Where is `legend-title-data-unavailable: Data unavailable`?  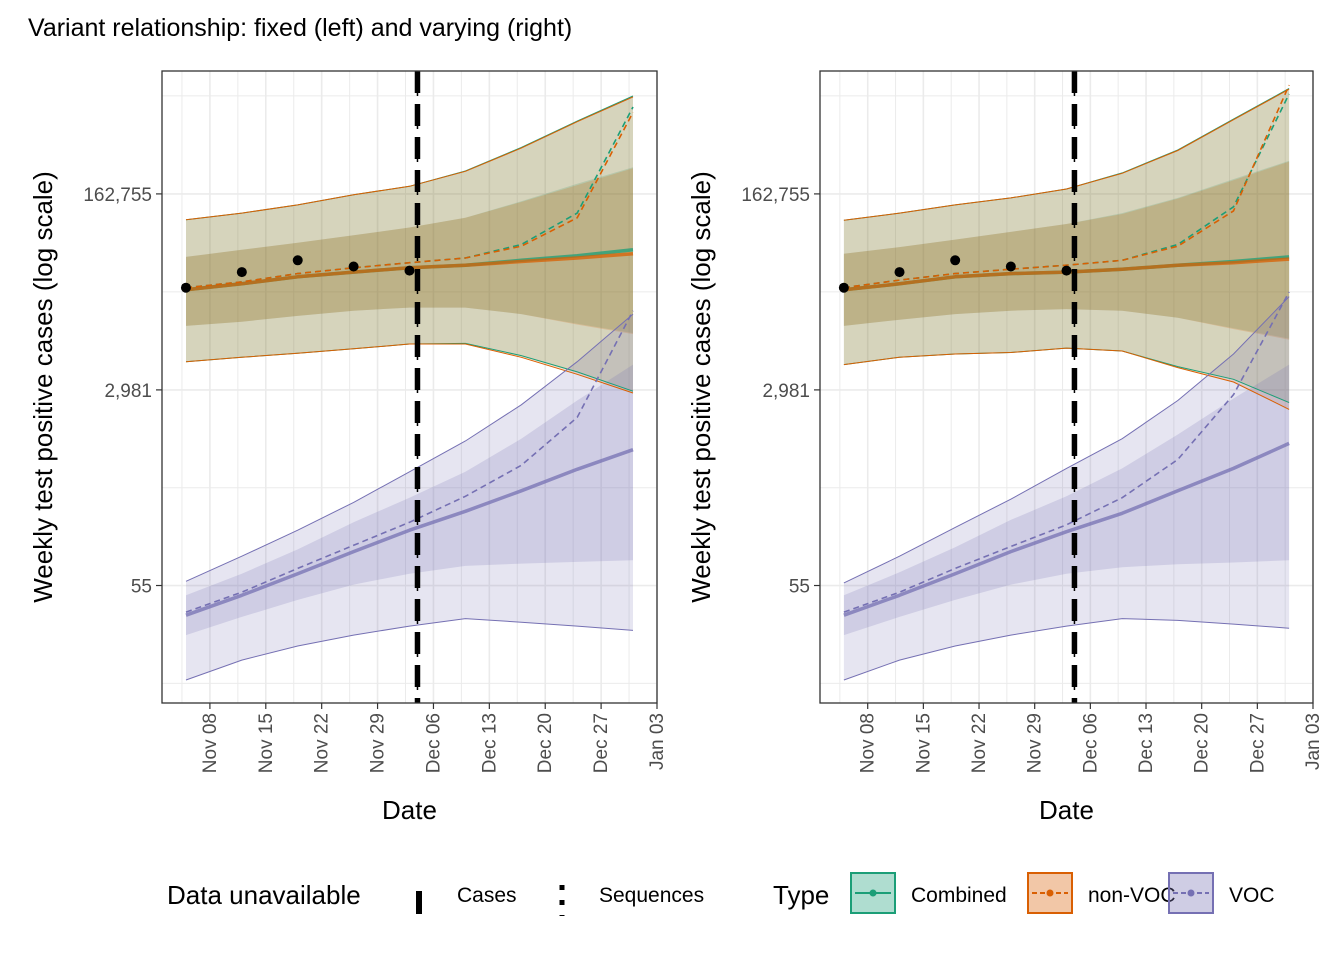
legend-title-data-unavailable: Data unavailable is located at coordinates (264, 895).